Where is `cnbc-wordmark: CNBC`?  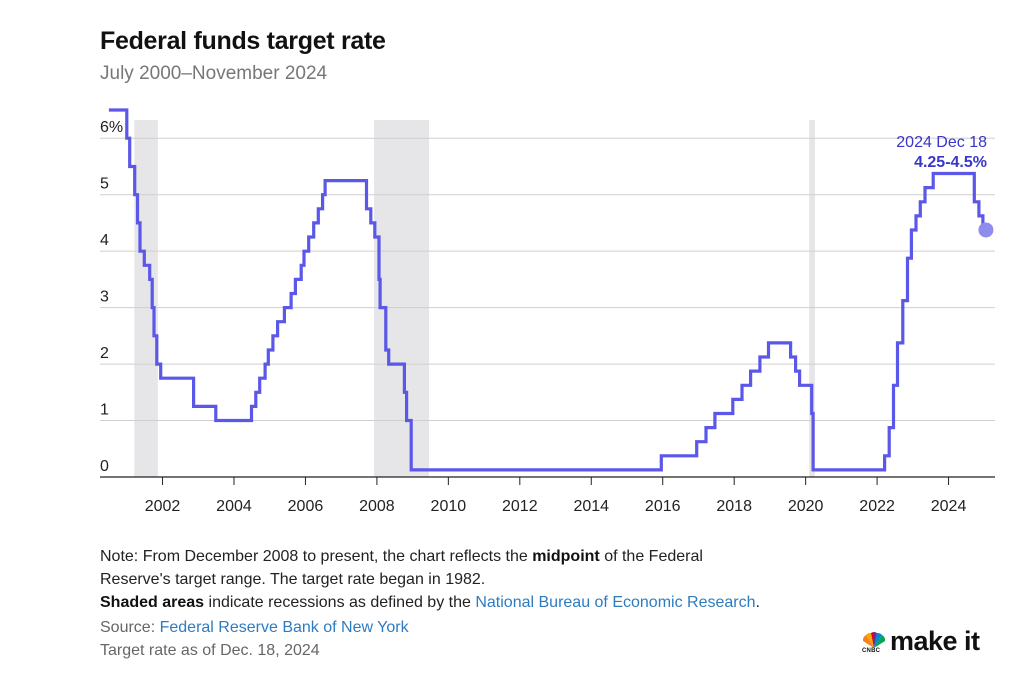
cnbc-wordmark: CNBC is located at coordinates (871, 651).